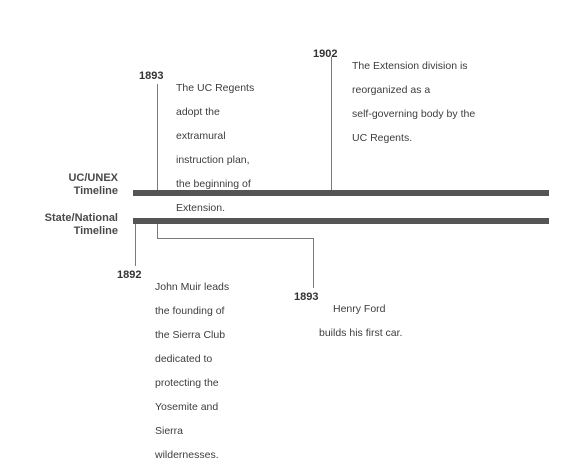 The image size is (564, 473). Describe the element at coordinates (157, 231) in the screenshot. I see `connector-state-1893-drop` at that location.